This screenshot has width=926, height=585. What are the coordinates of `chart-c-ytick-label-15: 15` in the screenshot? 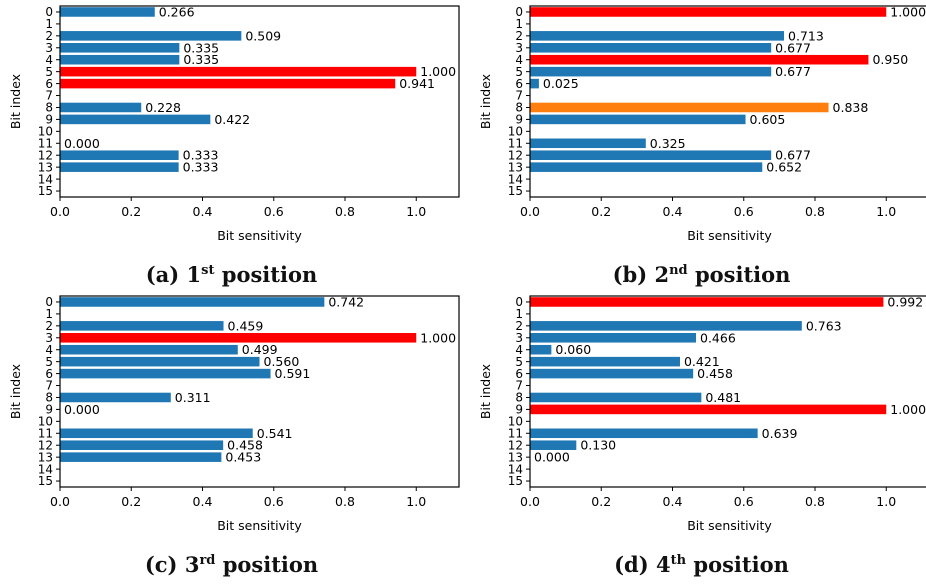 It's located at (45, 481).